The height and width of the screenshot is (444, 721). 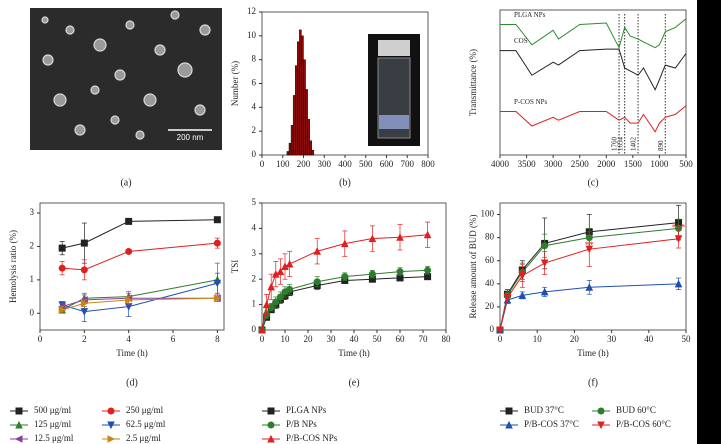 I want to click on y-tick-label: 5, so click(x=254, y=202).